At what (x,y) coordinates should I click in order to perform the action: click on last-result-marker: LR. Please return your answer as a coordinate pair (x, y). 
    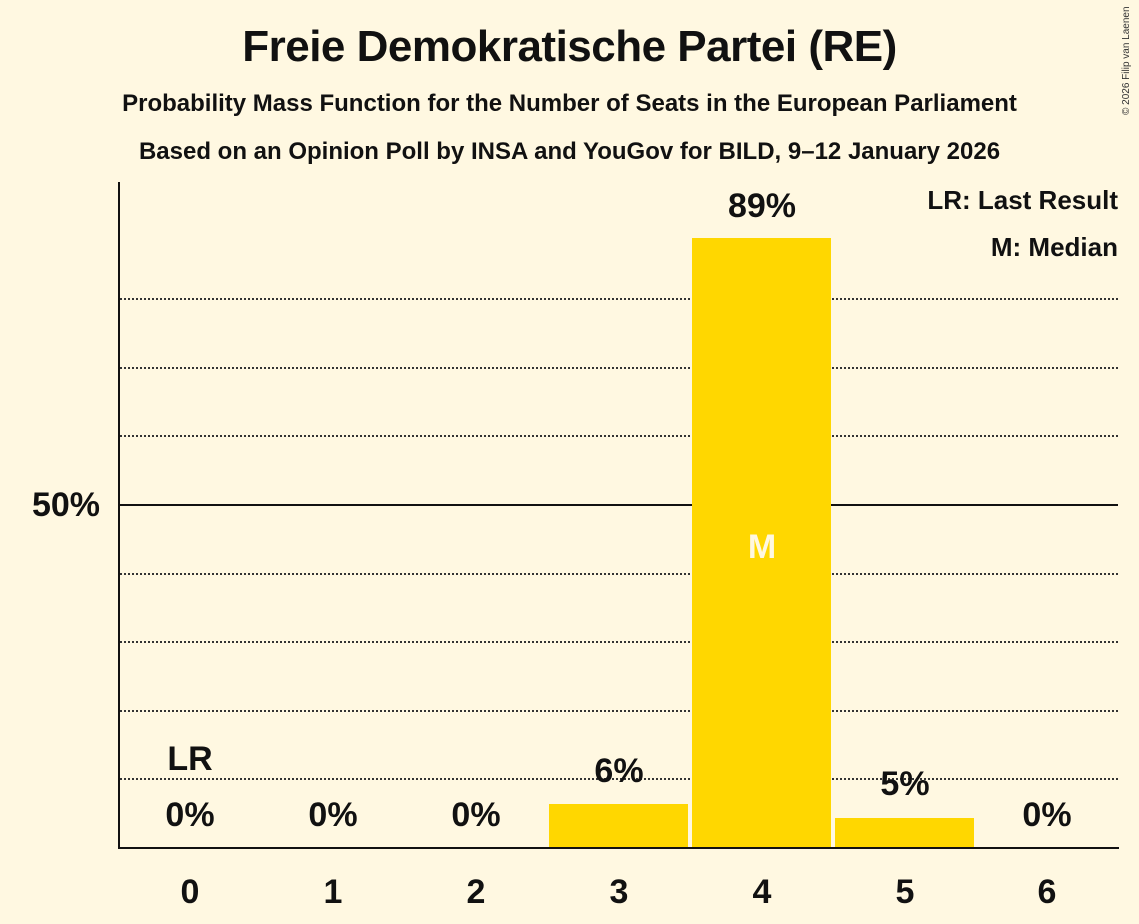
    Looking at the image, I should click on (190, 759).